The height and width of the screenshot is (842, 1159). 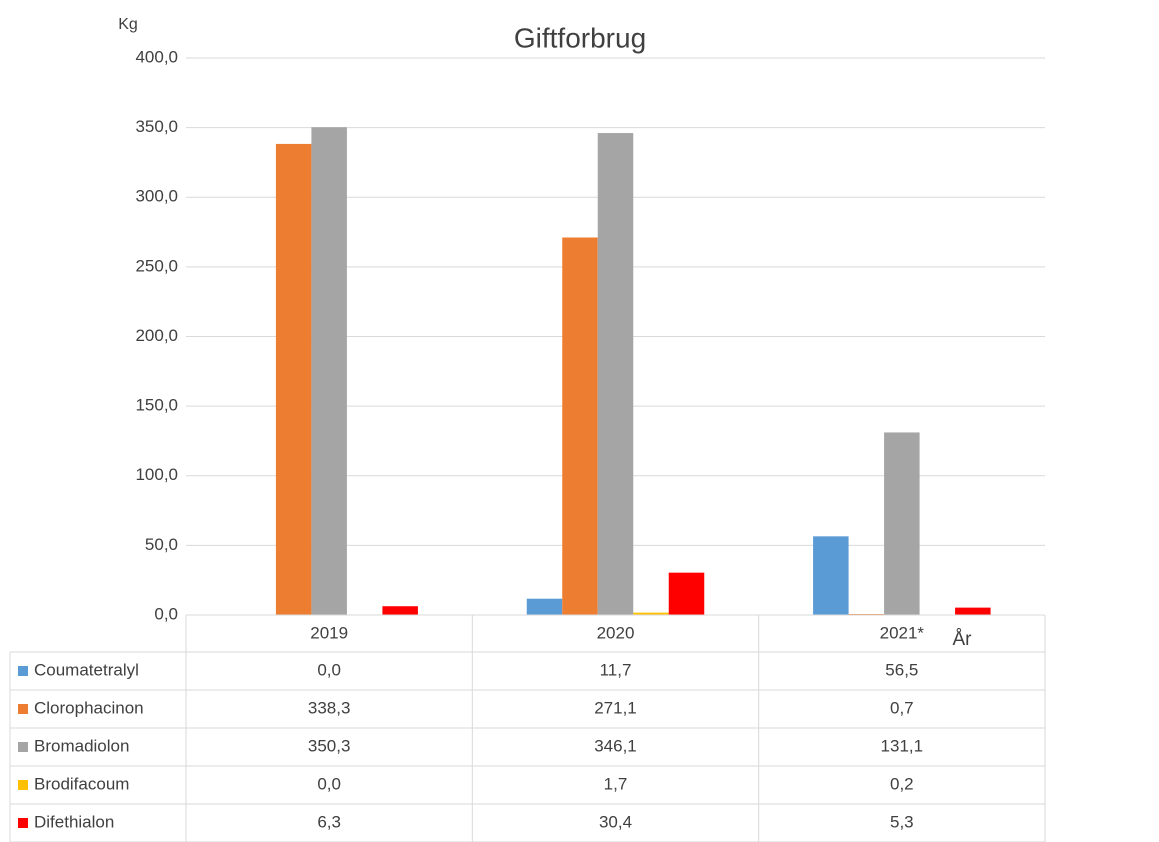 I want to click on y-tick-label: 100,0, so click(x=156, y=474).